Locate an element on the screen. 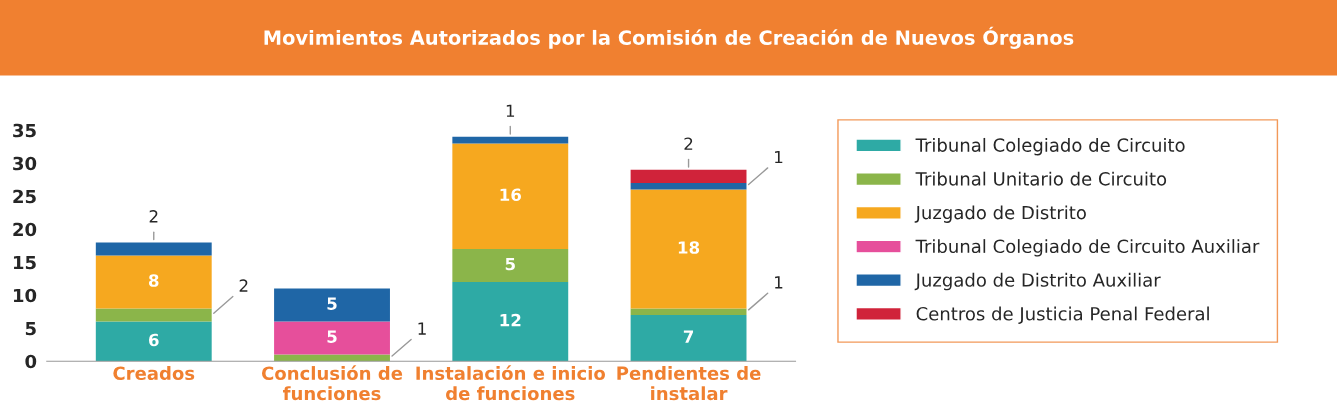  y-tick-label: 25 is located at coordinates (24, 196).